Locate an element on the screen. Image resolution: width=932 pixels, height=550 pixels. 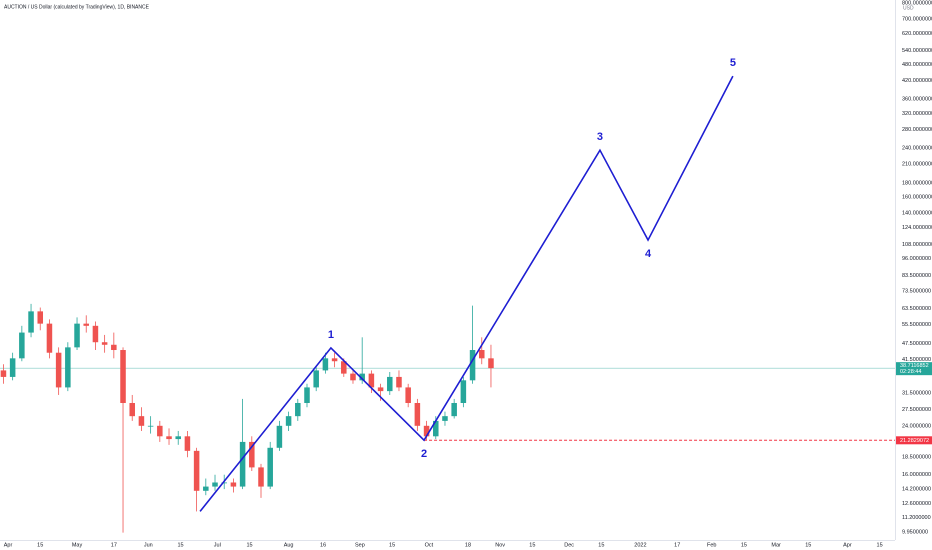
y-tick-label: 320.0000000 is located at coordinates (917, 114).